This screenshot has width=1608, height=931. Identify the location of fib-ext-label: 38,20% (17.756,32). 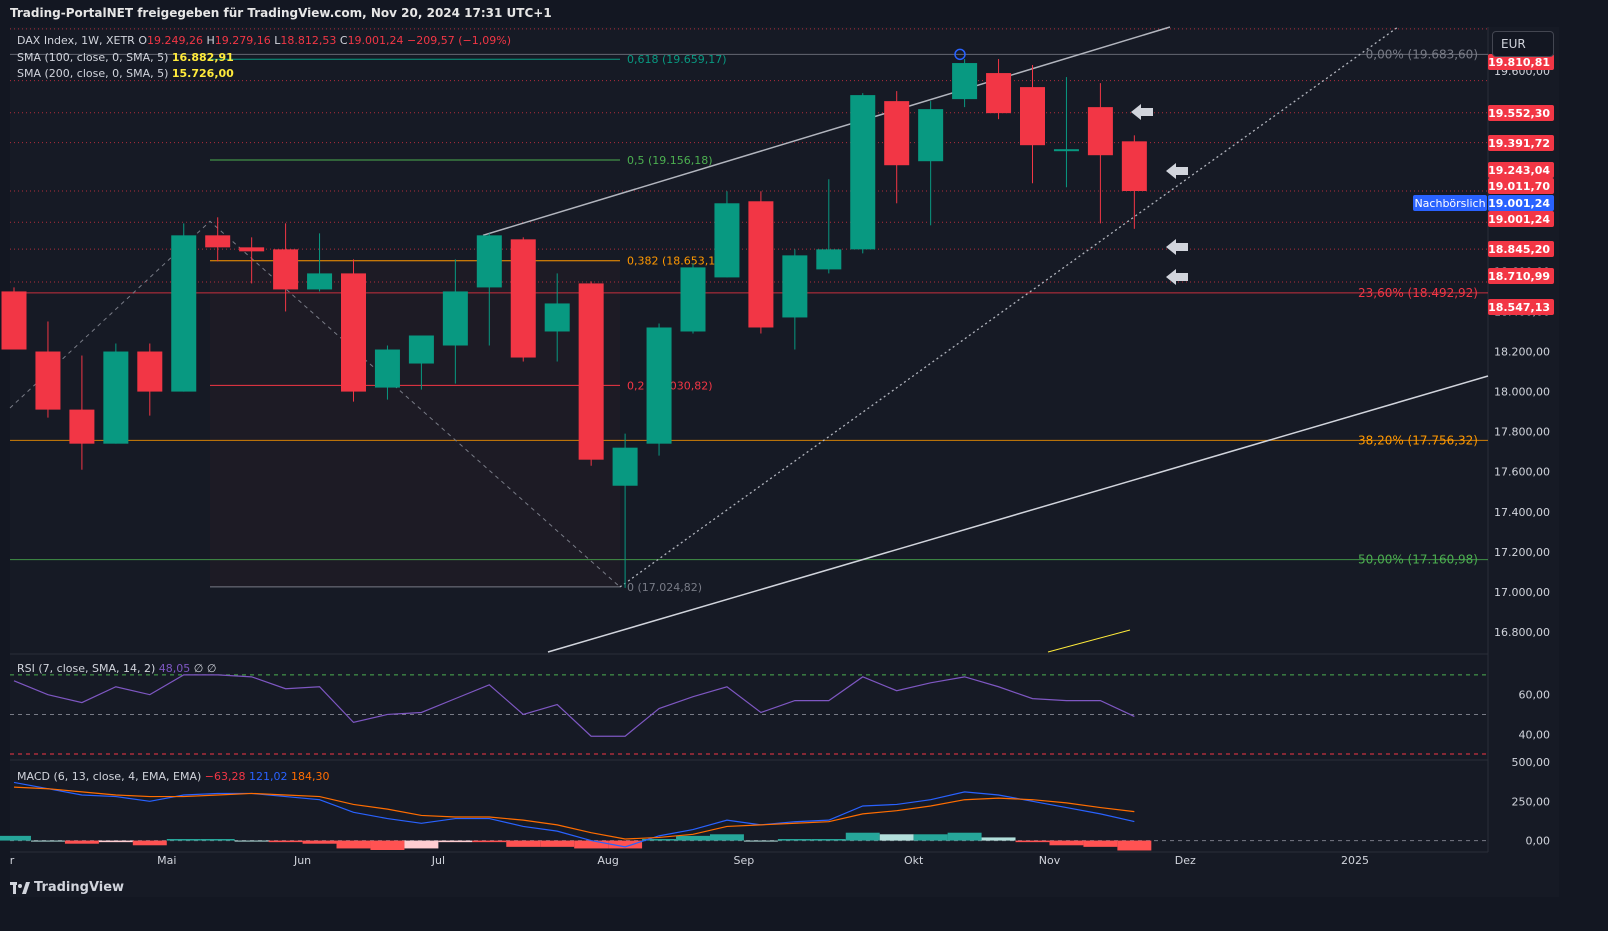
(1418, 440).